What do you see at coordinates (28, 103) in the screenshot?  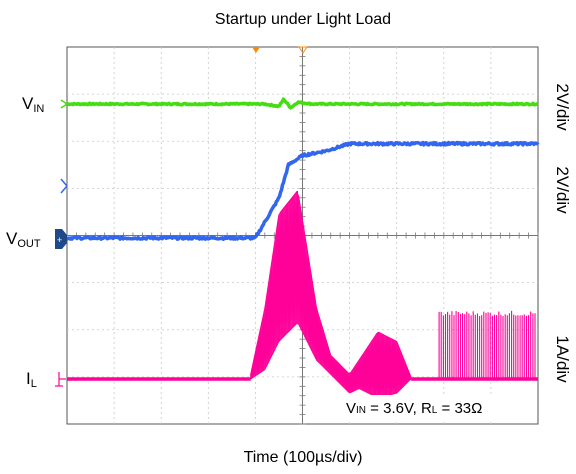 I see `label-vin-main: V` at bounding box center [28, 103].